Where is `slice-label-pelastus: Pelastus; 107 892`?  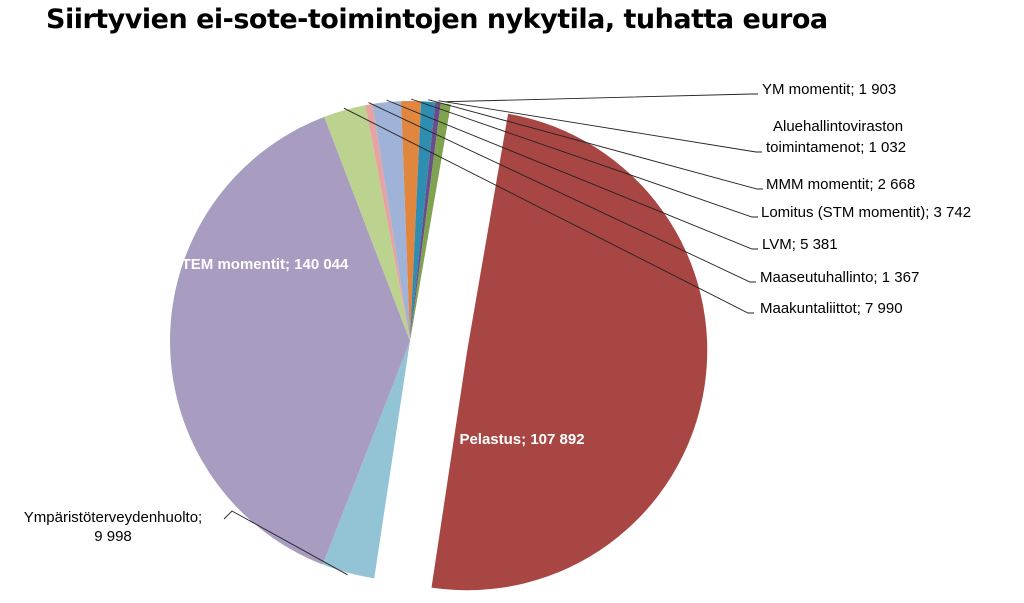
slice-label-pelastus: Pelastus; 107 892 is located at coordinates (521, 439).